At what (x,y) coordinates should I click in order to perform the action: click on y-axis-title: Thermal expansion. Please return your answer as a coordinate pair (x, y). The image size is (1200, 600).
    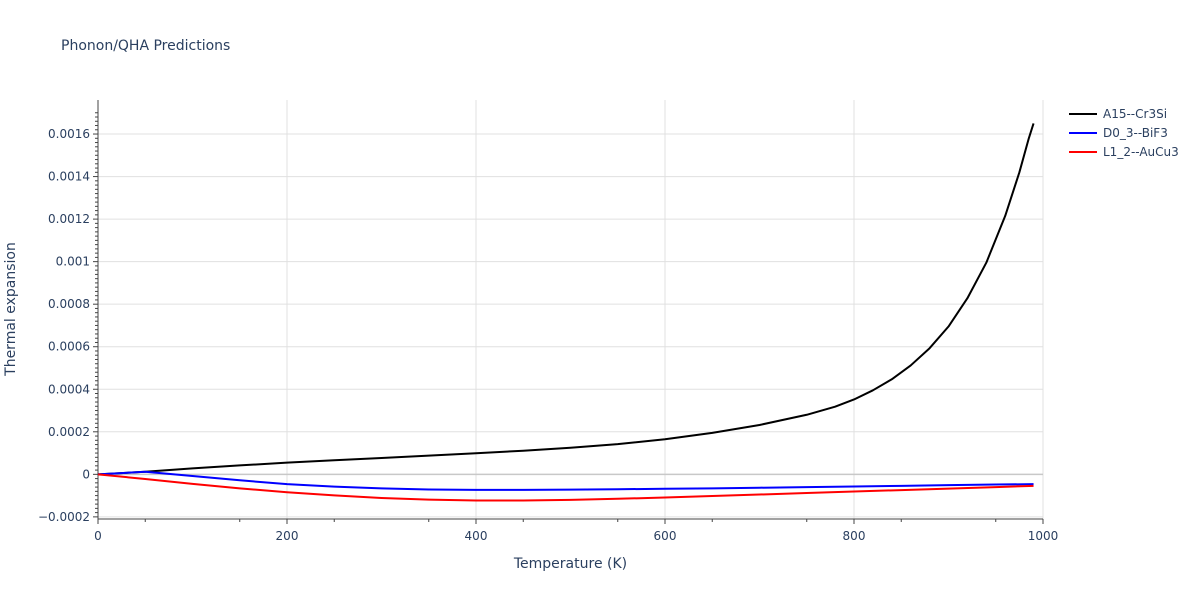
    Looking at the image, I should click on (11, 309).